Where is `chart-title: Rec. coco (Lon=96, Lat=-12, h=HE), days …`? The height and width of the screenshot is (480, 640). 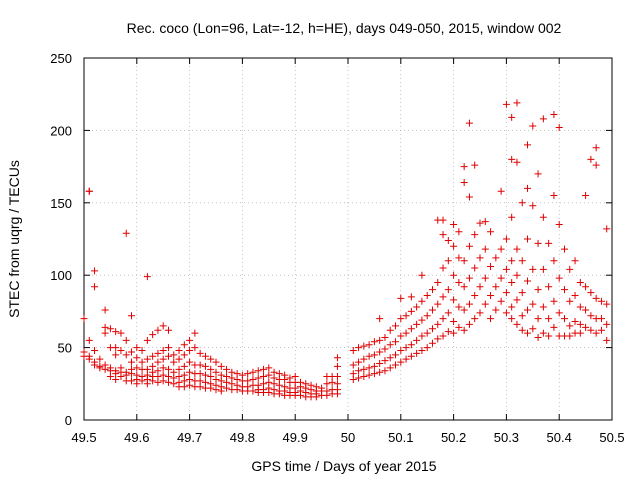
chart-title: Rec. coco (Lon=96, Lat=-12, h=HE), days … is located at coordinates (344, 28).